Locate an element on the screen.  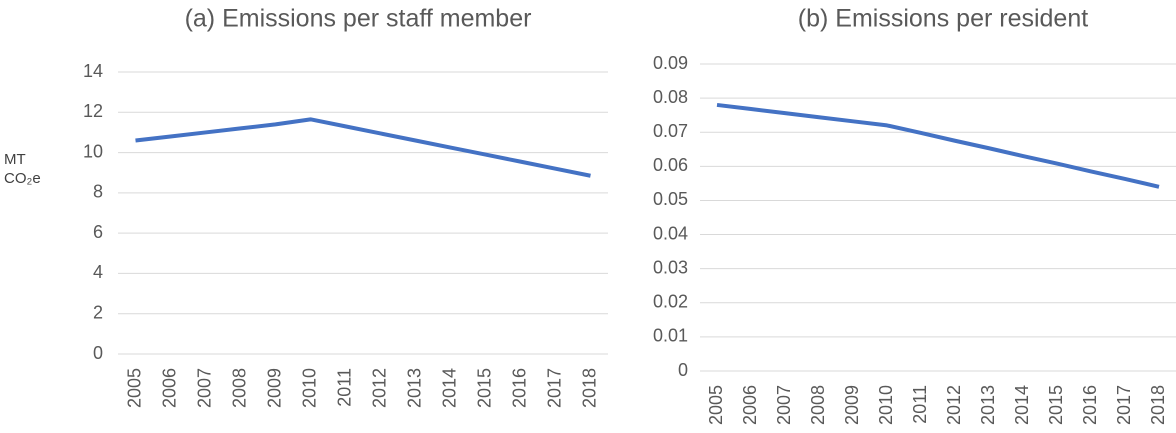
y-tick-label: 12 is located at coordinates (93, 111).